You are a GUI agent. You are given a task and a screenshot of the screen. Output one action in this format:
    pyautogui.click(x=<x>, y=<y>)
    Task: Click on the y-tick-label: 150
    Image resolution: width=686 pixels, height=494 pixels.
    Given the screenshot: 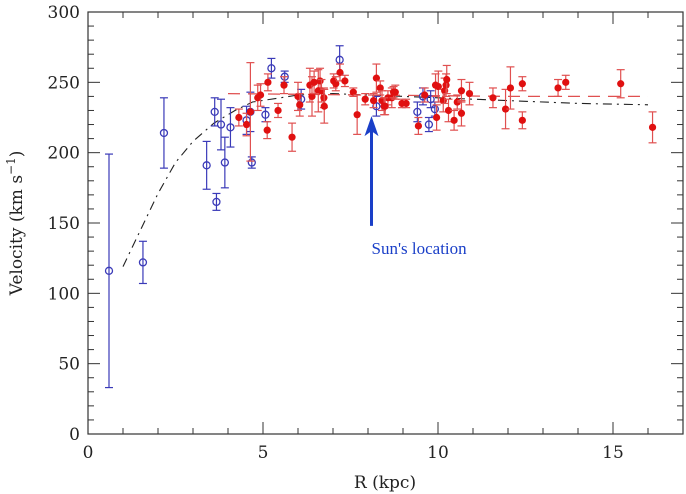 What is the action you would take?
    pyautogui.click(x=64, y=224)
    